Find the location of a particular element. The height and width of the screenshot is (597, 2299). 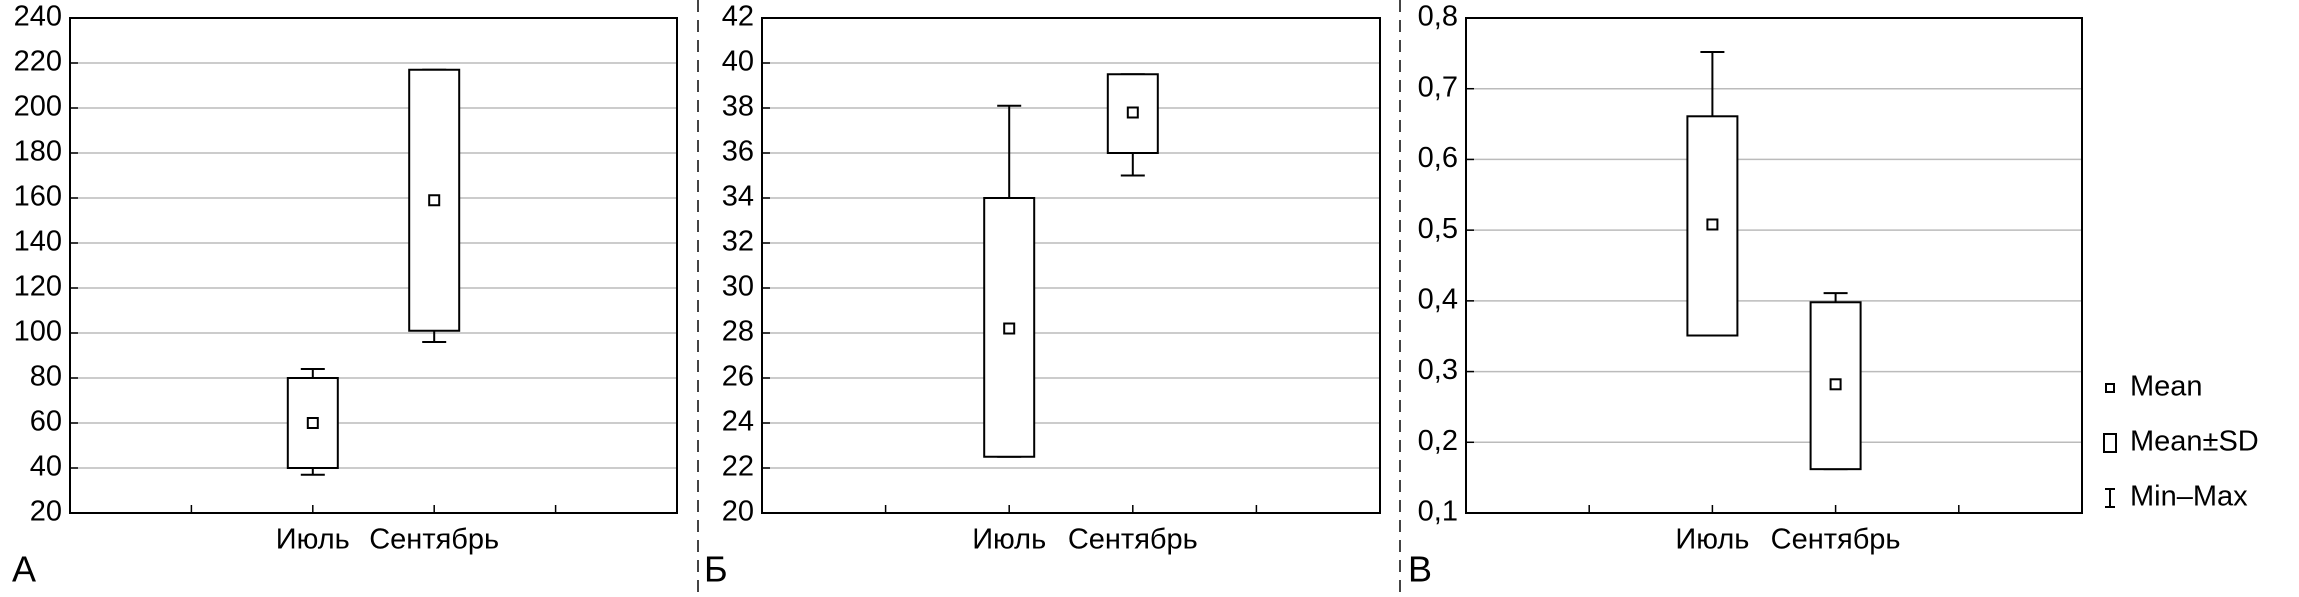

y-tick-label: 36 is located at coordinates (738, 152).